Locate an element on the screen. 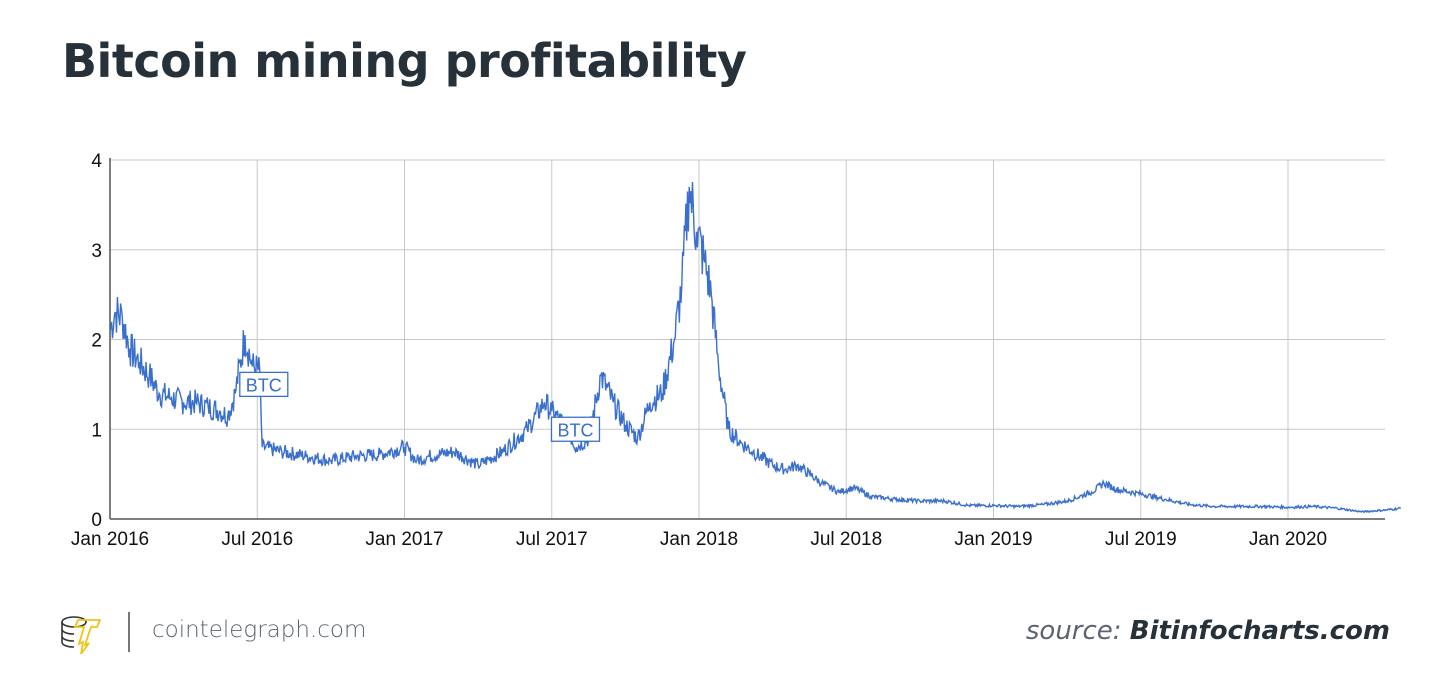 This screenshot has width=1450, height=682. x-tick-label: Jul 2019 is located at coordinates (1141, 539).